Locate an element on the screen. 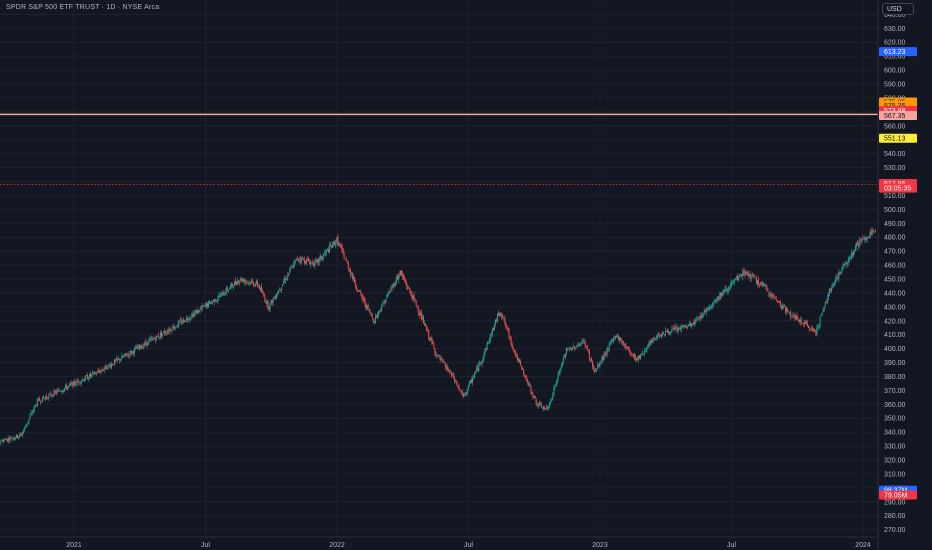  y-tick-label: 610.00 is located at coordinates (895, 57).